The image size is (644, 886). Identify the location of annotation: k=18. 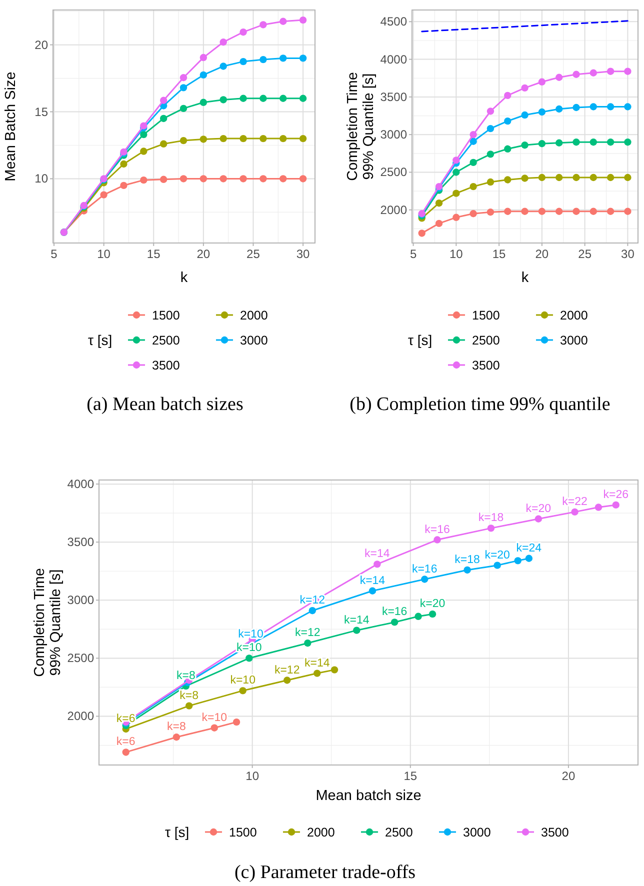
(467, 560).